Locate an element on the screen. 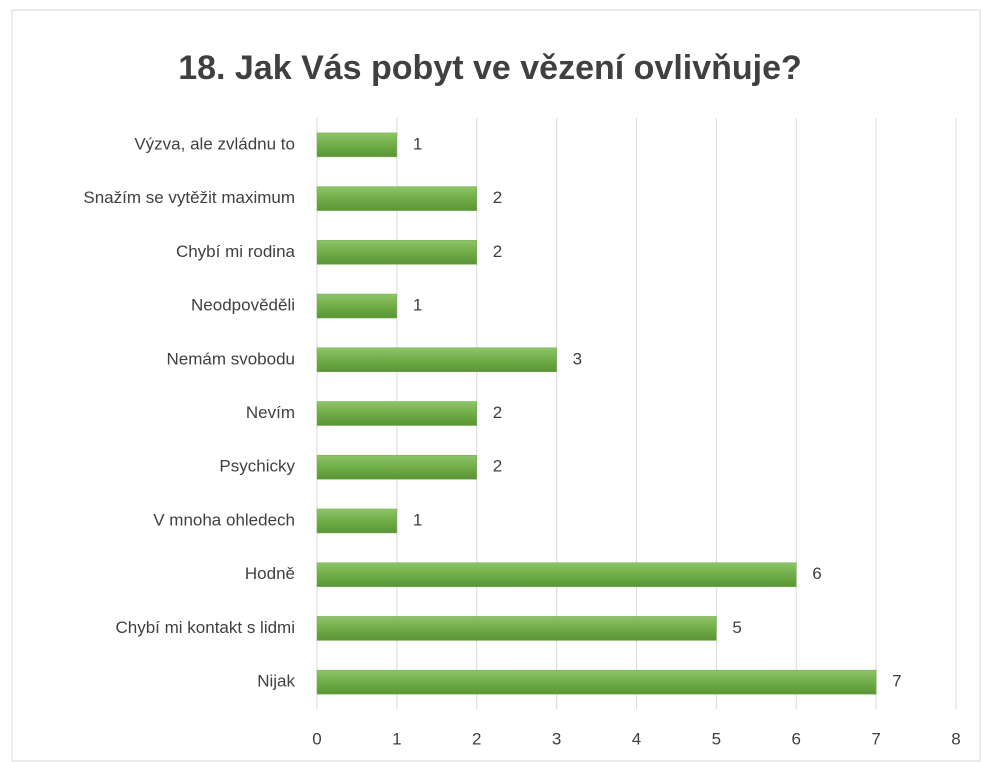 This screenshot has height=762, width=981. x-tick-label: 8 is located at coordinates (955, 738).